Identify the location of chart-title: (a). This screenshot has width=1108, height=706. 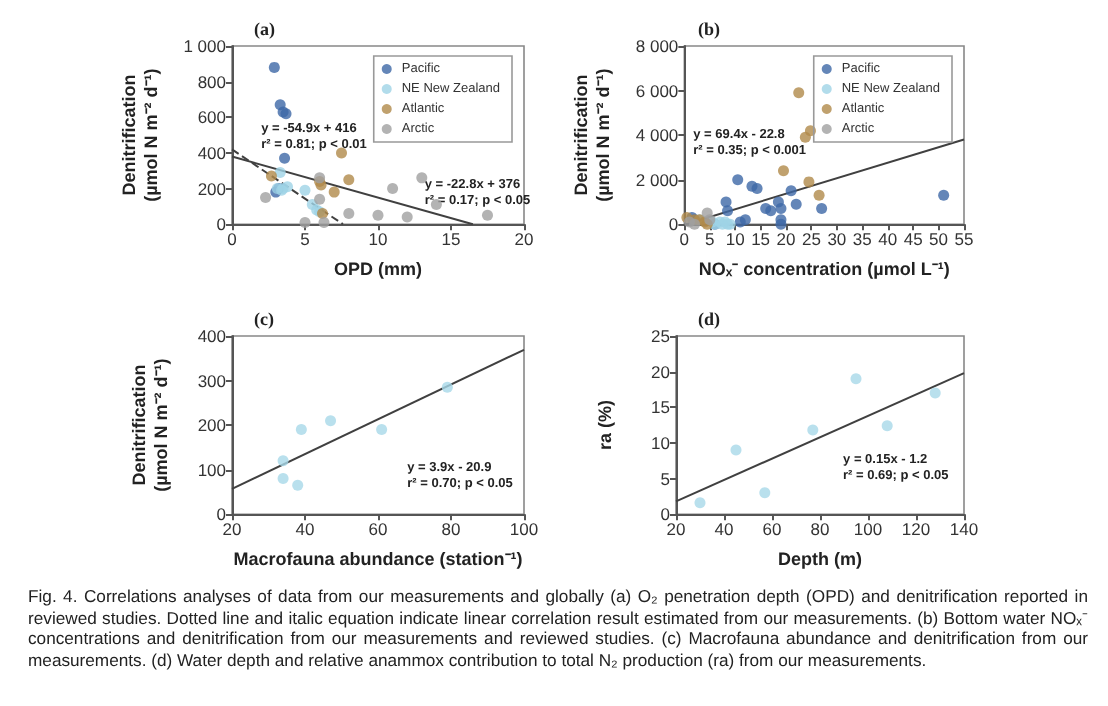
(264, 29).